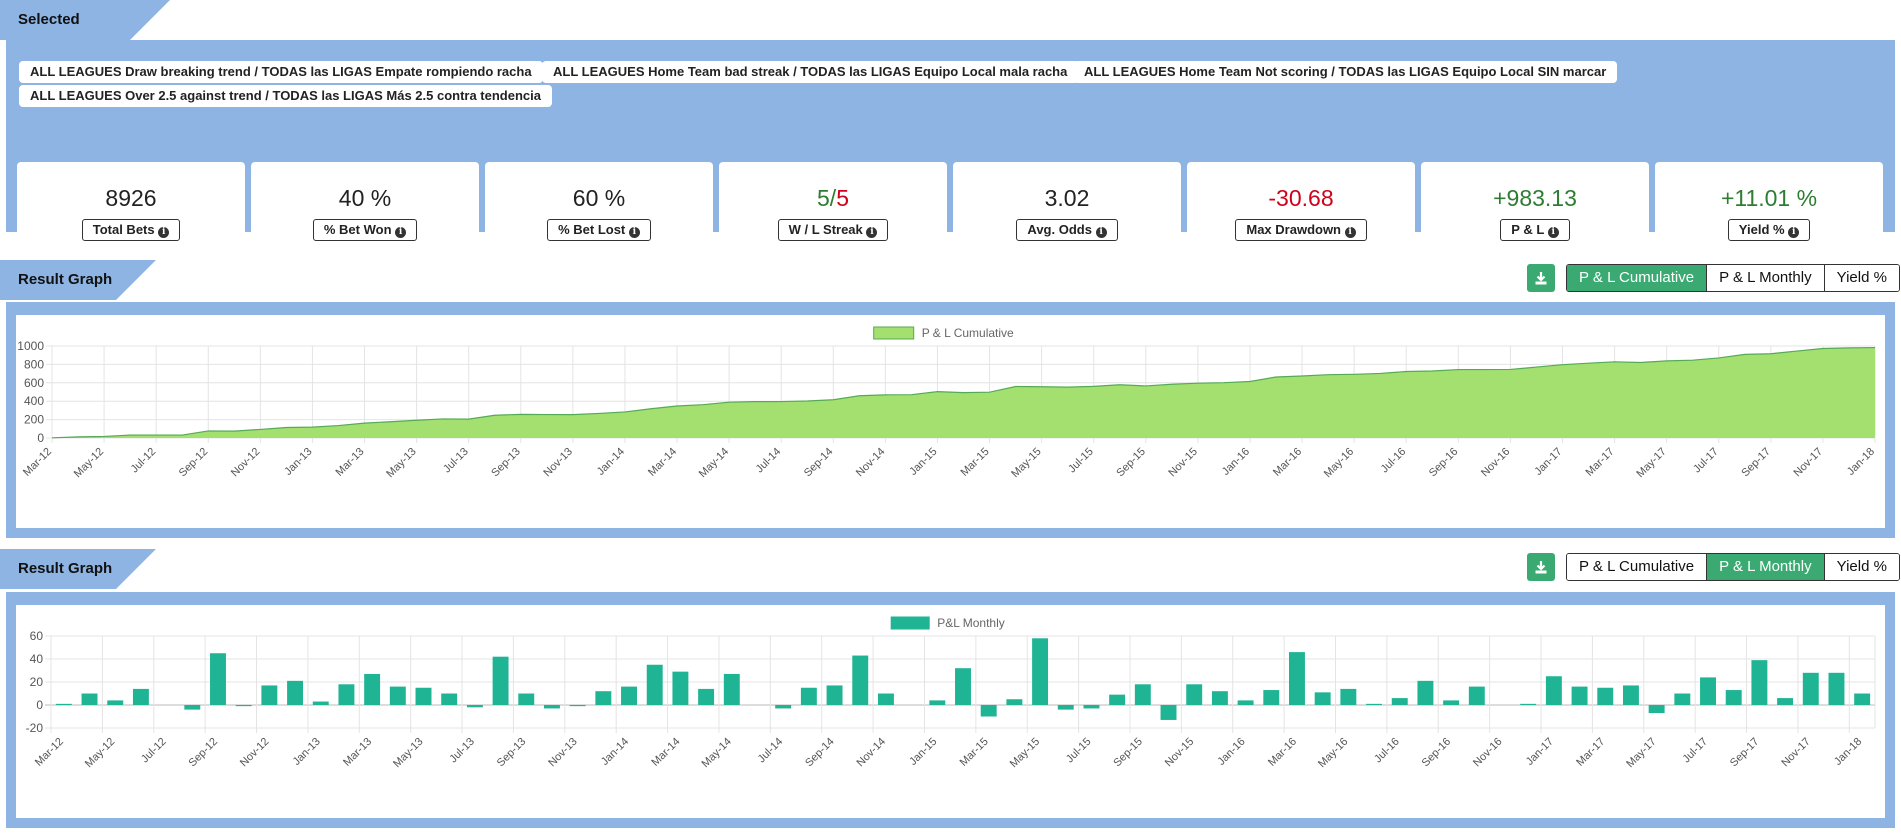 This screenshot has height=838, width=1901. What do you see at coordinates (194, 463) in the screenshot?
I see `x-tick-label: Sep-12` at bounding box center [194, 463].